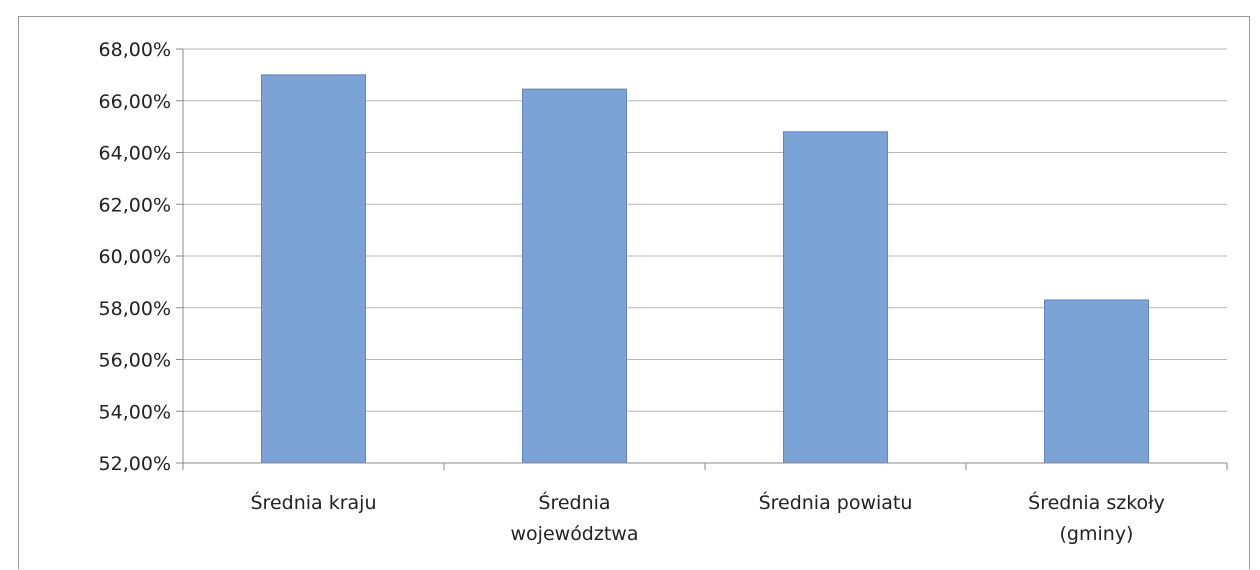 This screenshot has height=570, width=1260. I want to click on x-tick-label: Średnia kraju, so click(314, 502).